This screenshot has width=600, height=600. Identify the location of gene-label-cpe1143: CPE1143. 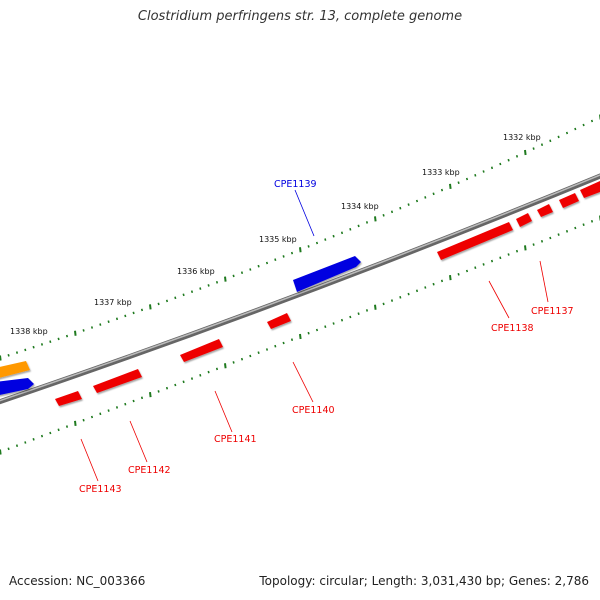
(100, 489).